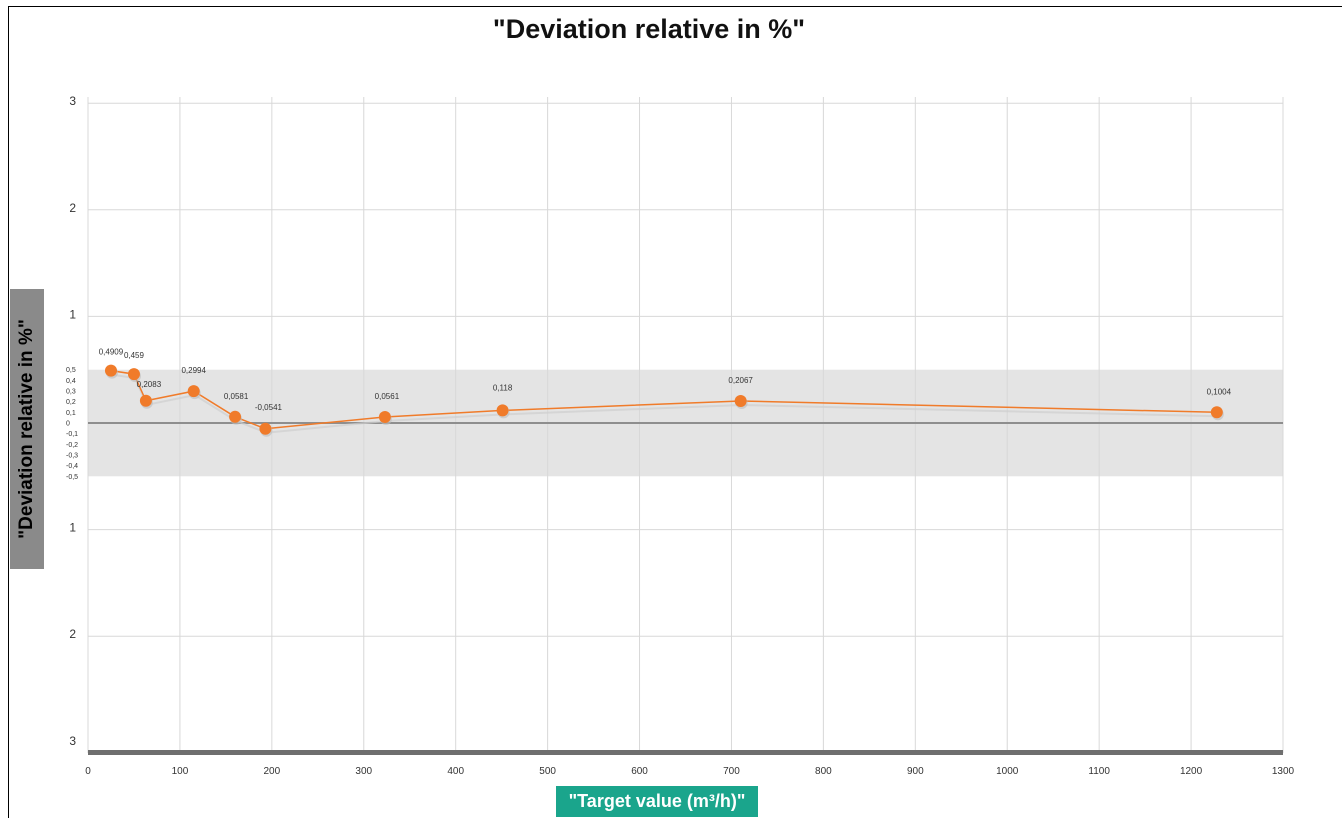  Describe the element at coordinates (731, 771) in the screenshot. I see `x-tick-label: 700` at that location.